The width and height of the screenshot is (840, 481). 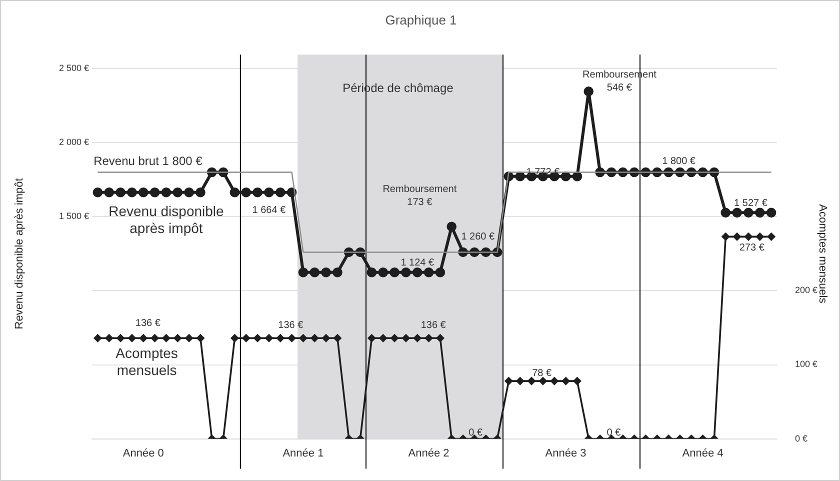 I want to click on x-tick-label: Année 0, so click(x=143, y=453).